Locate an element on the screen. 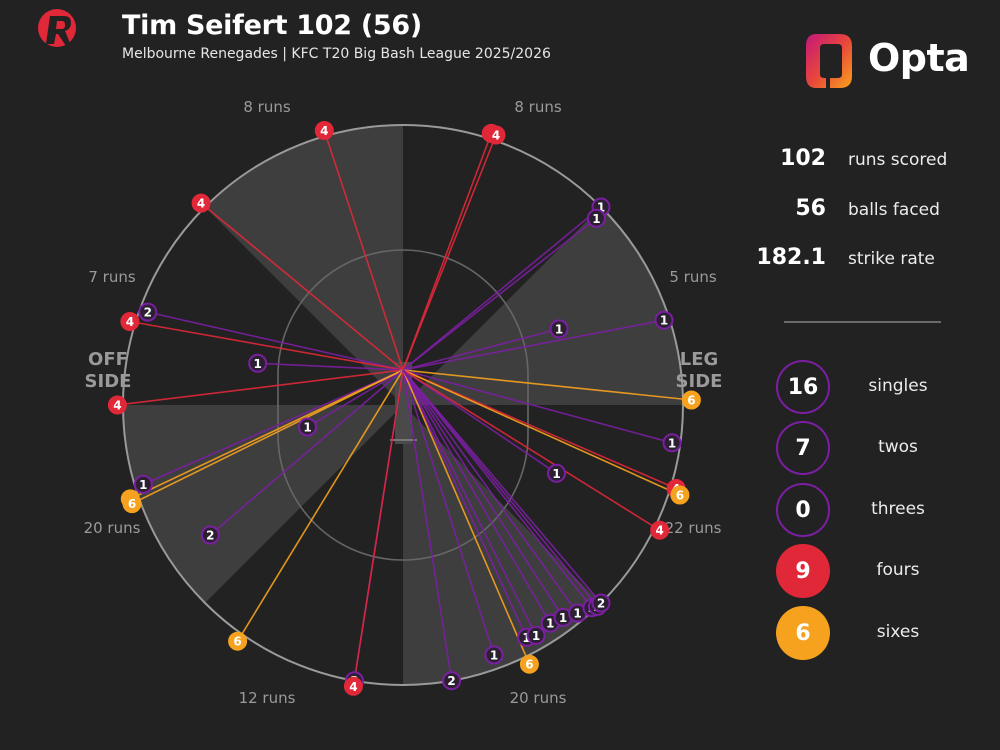 This screenshot has width=1000, height=750. count-label: threes is located at coordinates (898, 509).